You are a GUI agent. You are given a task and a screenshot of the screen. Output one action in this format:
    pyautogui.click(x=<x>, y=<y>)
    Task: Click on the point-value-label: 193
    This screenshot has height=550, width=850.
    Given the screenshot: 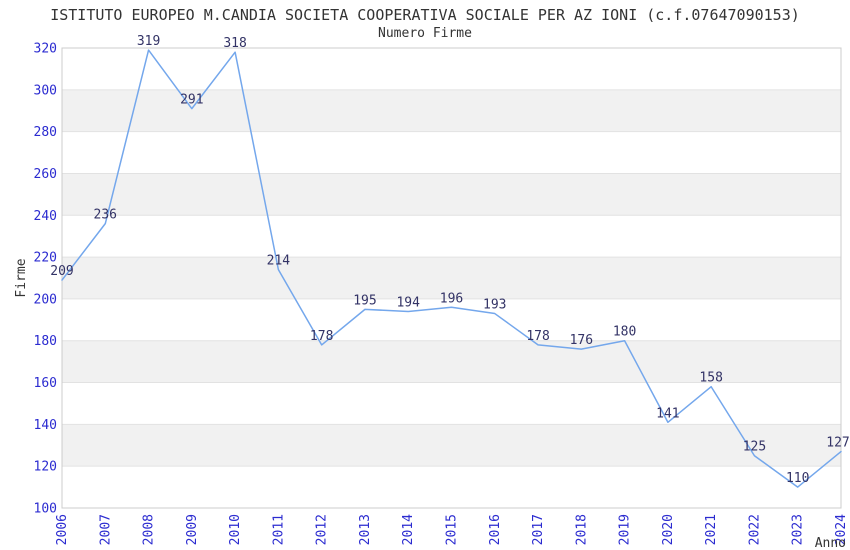 What is the action you would take?
    pyautogui.click(x=494, y=305)
    